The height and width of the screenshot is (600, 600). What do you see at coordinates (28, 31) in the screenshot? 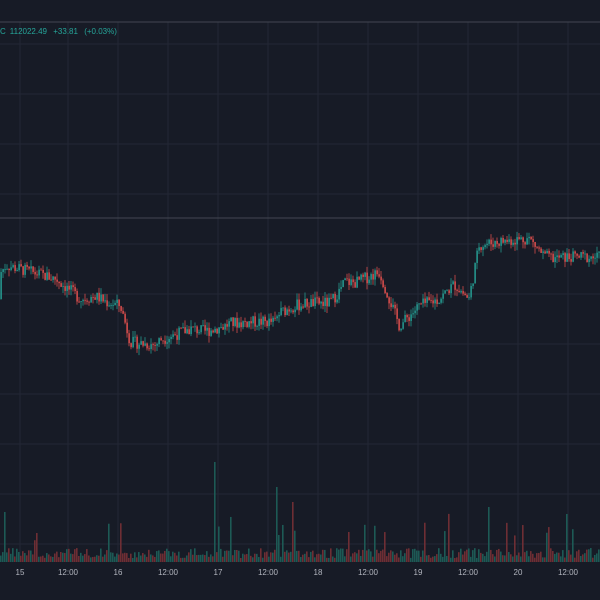
I see `legend-price: 112022.49` at bounding box center [28, 31].